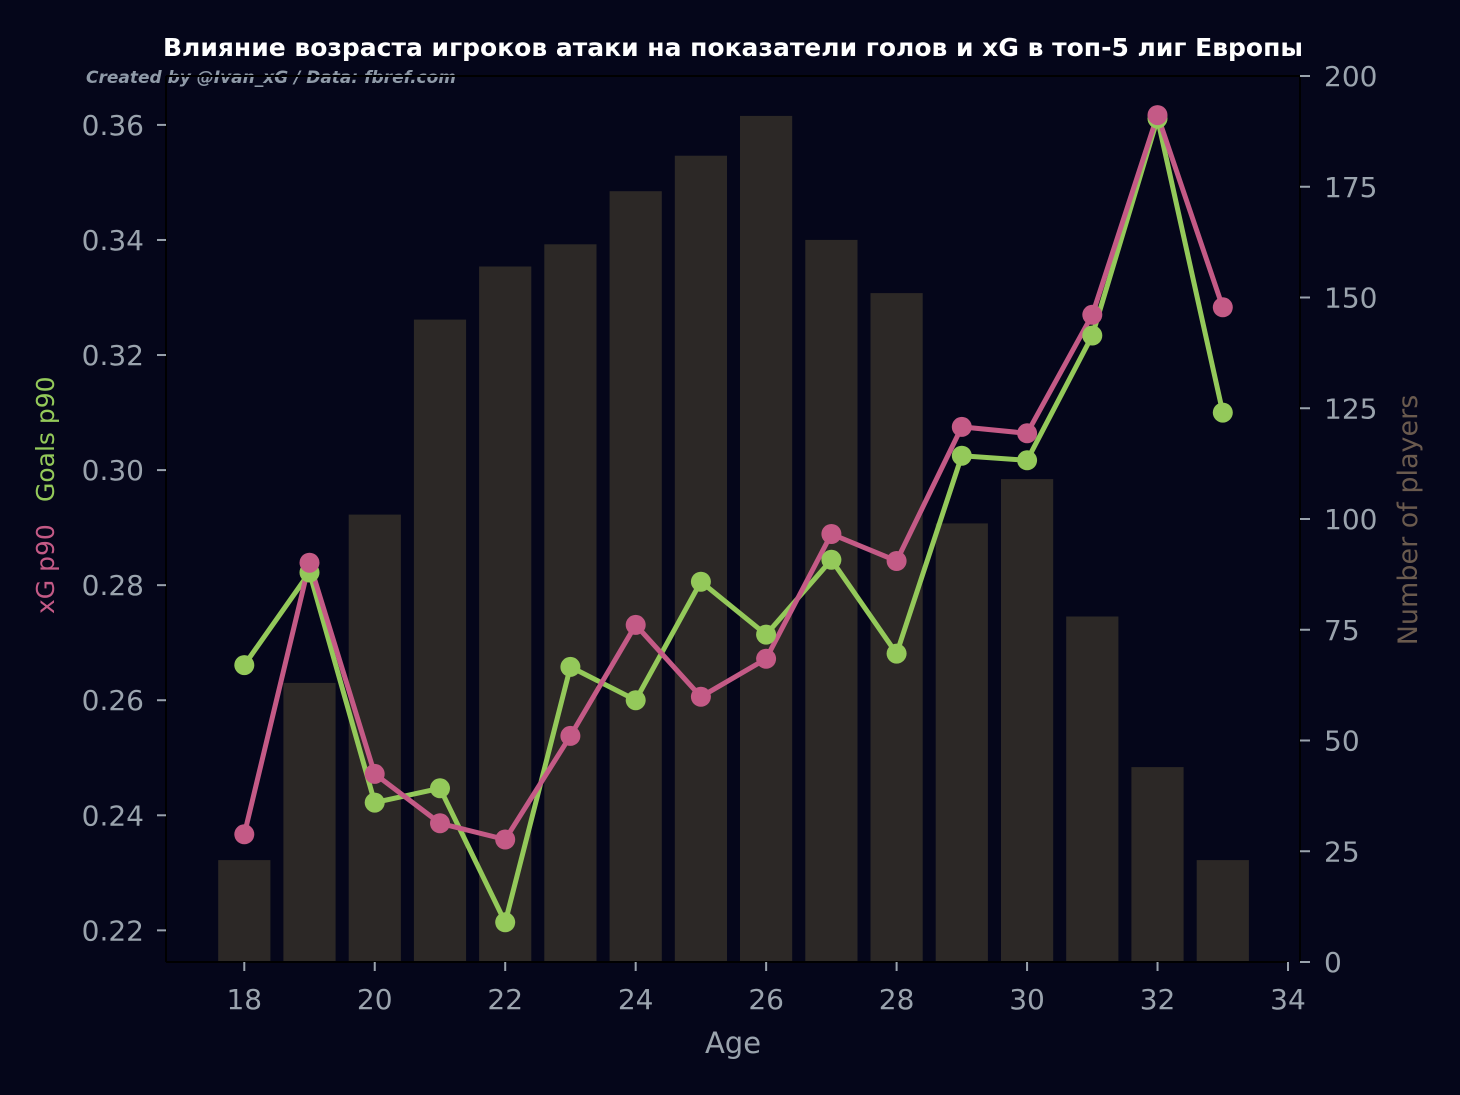  I want to click on y-axis-label-xg: xG p90, so click(45, 569).